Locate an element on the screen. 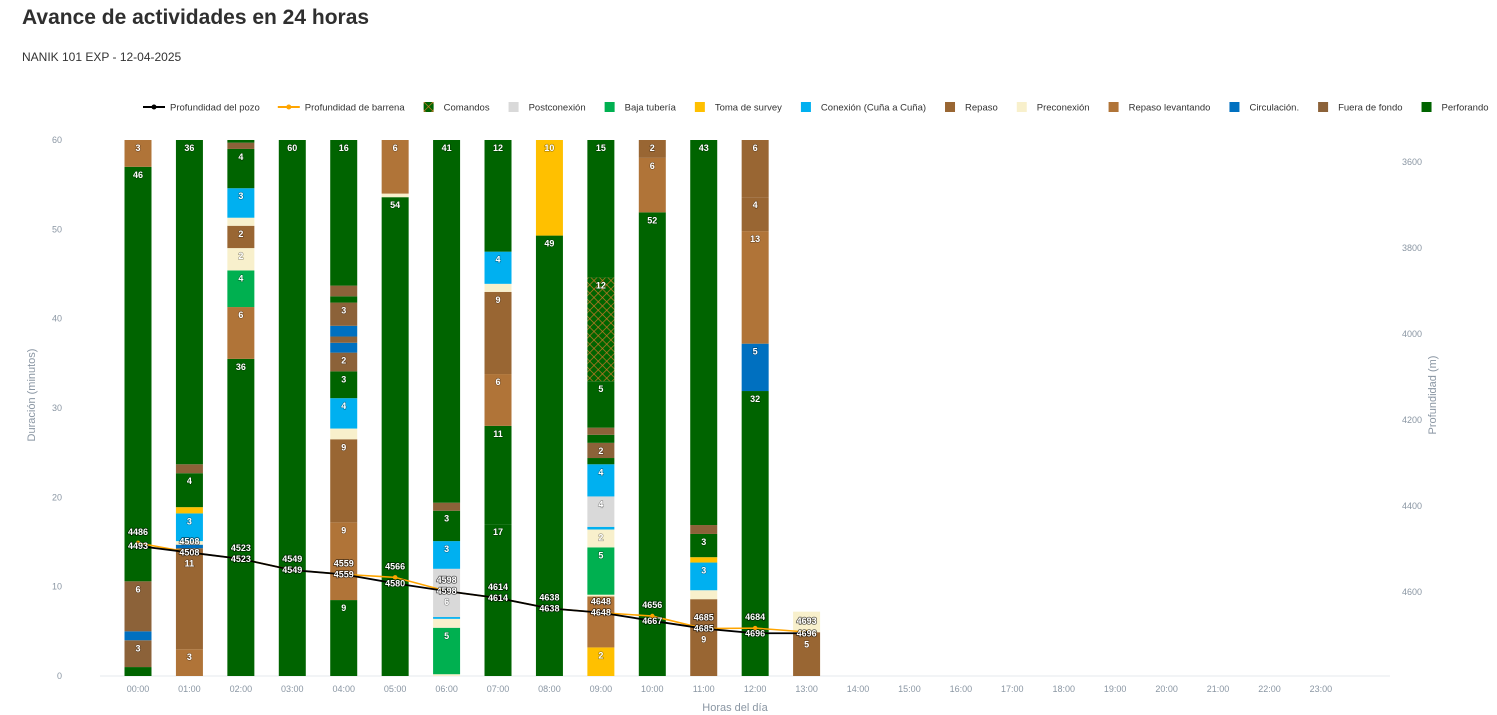 The height and width of the screenshot is (715, 1497). legend-item: Profundidad del pozo is located at coordinates (201, 108).